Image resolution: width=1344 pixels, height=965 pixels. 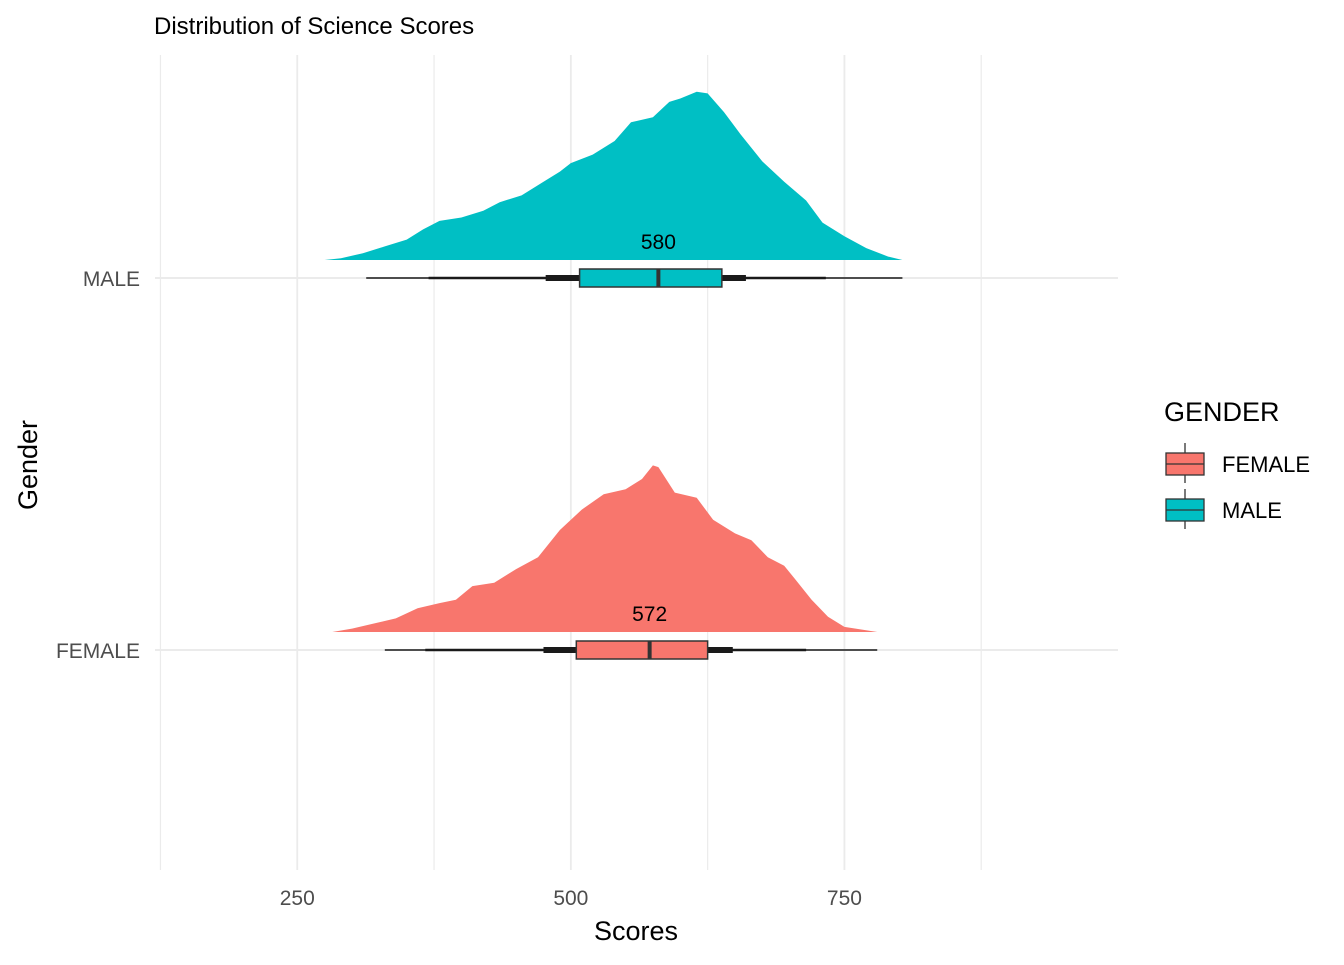 I want to click on series-female, so click(x=605, y=562).